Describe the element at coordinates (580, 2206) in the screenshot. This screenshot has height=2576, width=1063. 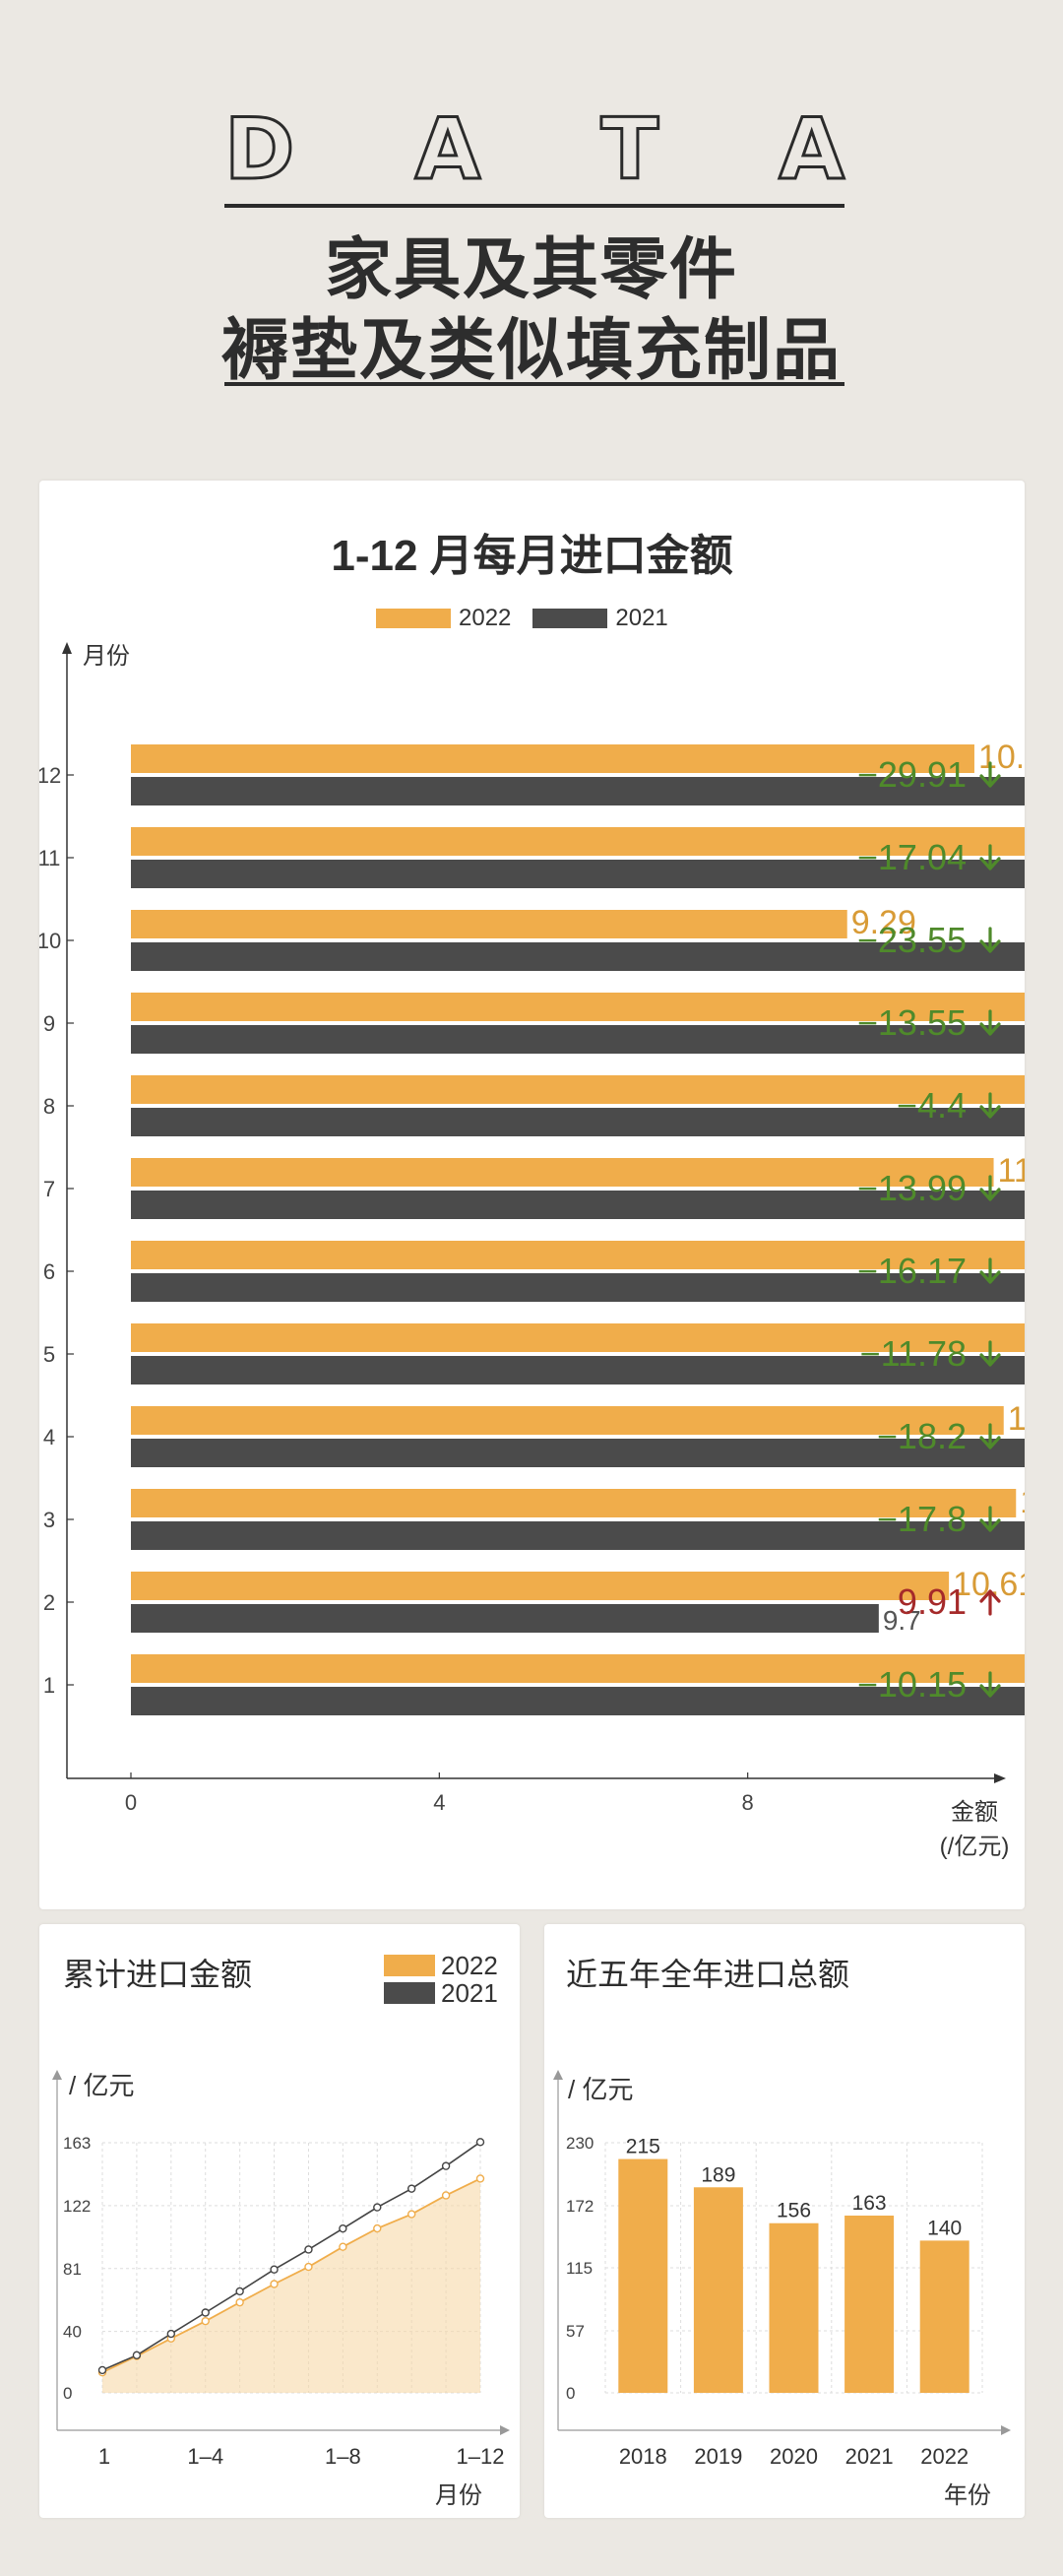
I see `y-tick-label: 172` at that location.